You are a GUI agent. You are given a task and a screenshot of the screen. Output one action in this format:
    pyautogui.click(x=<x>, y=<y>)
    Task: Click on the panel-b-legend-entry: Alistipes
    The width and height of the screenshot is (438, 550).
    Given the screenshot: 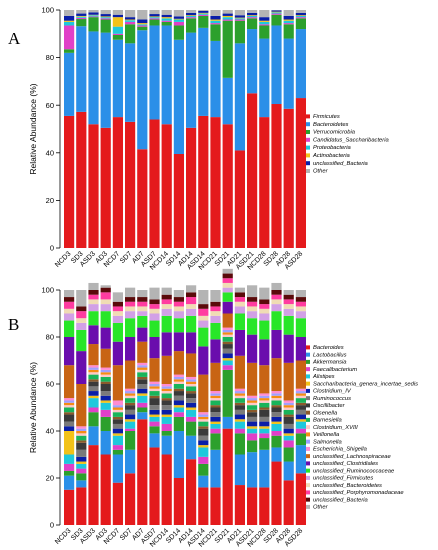 What is the action you would take?
    pyautogui.click(x=323, y=377)
    